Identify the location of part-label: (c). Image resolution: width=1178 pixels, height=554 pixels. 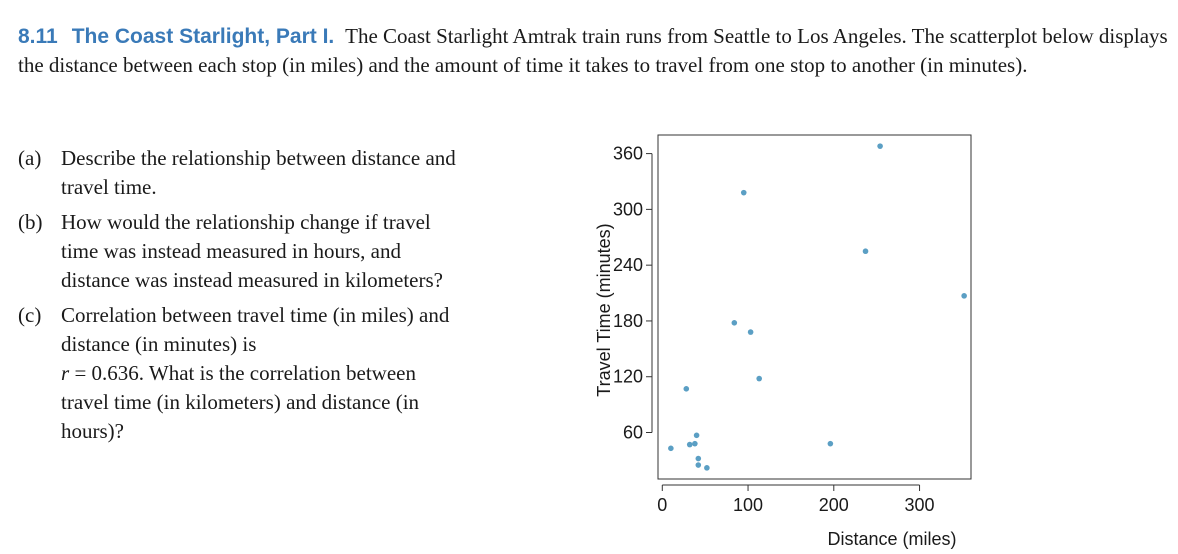
(30, 315).